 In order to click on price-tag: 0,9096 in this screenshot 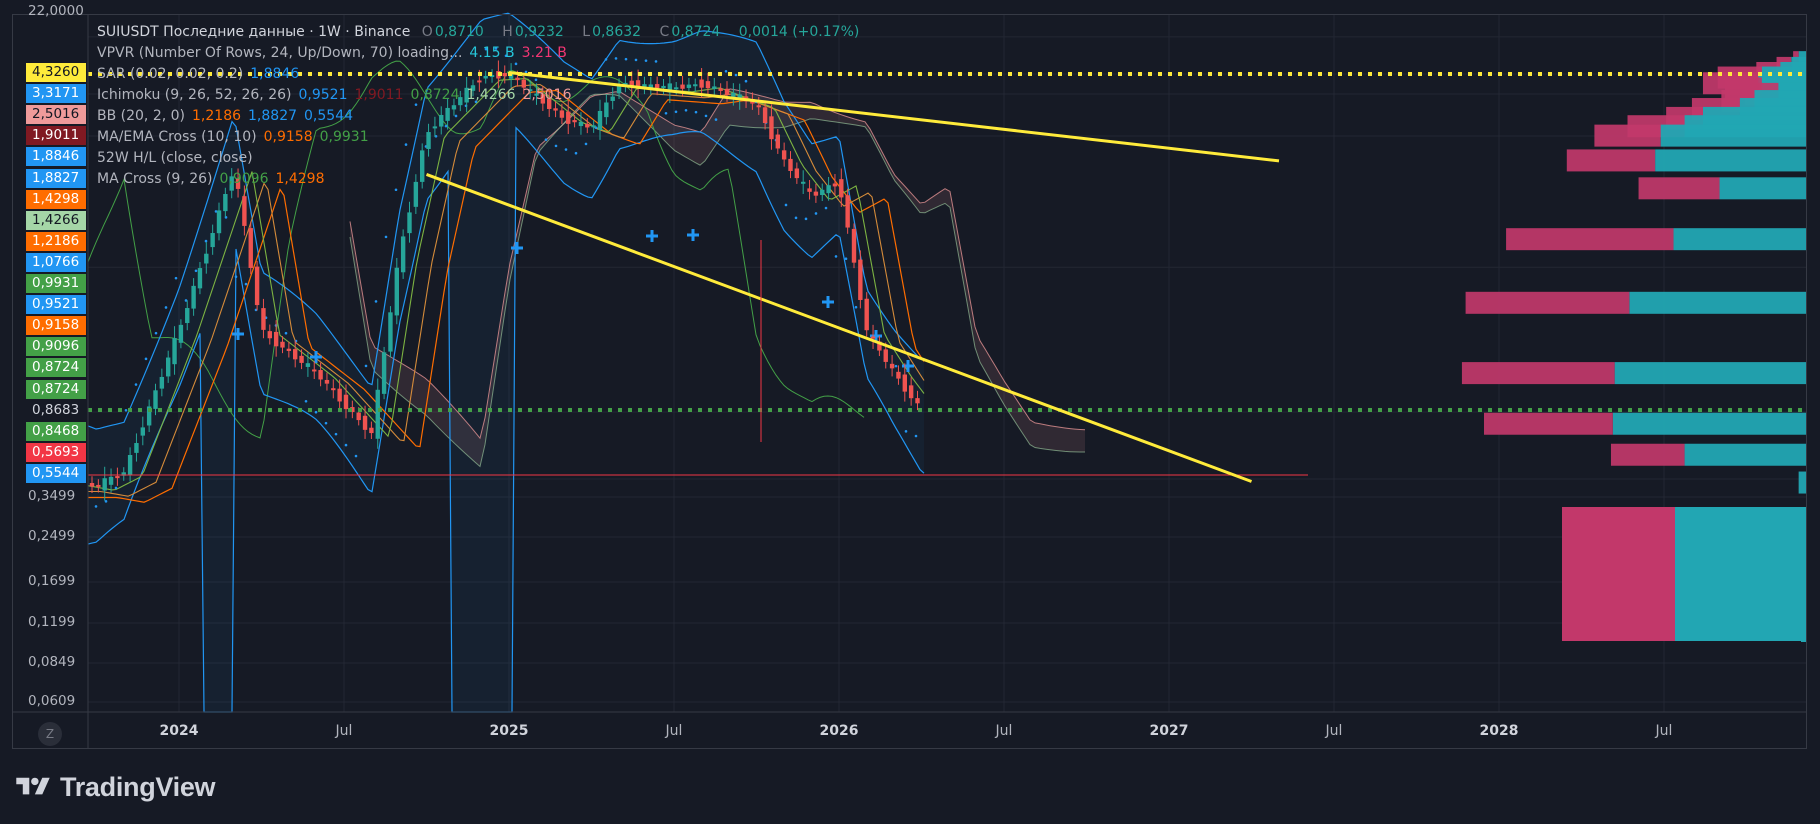, I will do `click(56, 347)`.